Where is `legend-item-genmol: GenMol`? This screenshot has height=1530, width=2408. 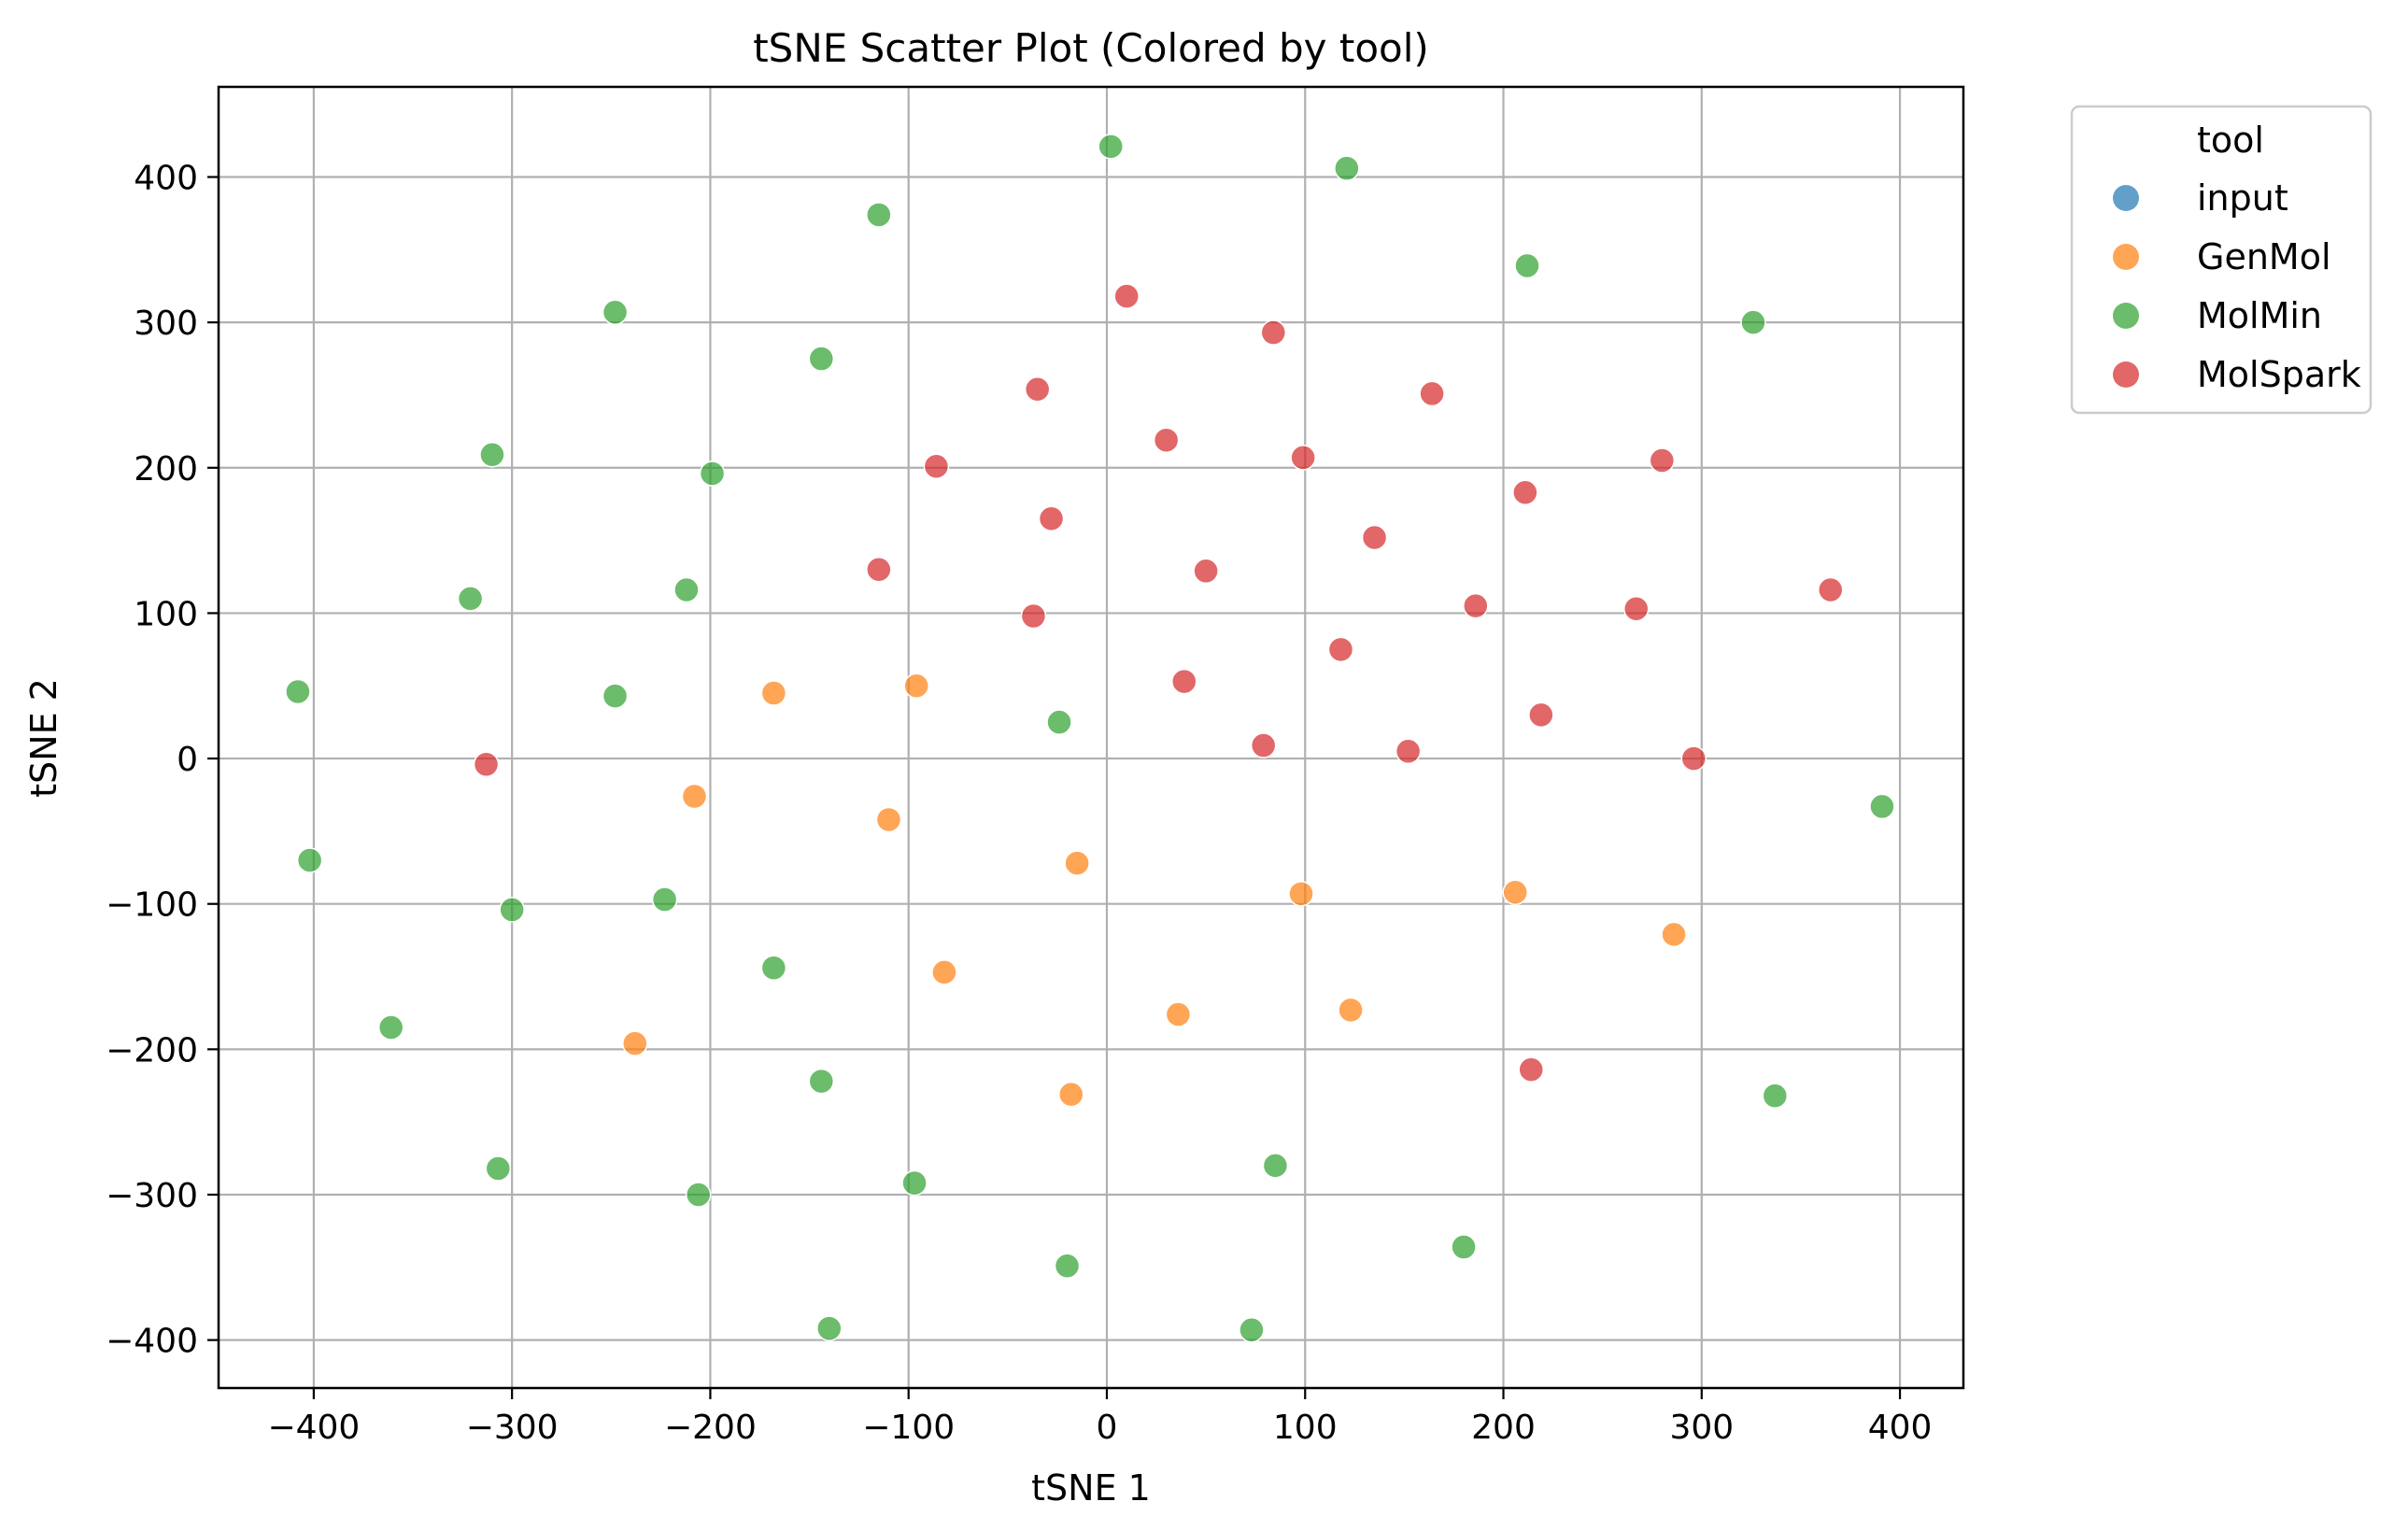 legend-item-genmol: GenMol is located at coordinates (2222, 256).